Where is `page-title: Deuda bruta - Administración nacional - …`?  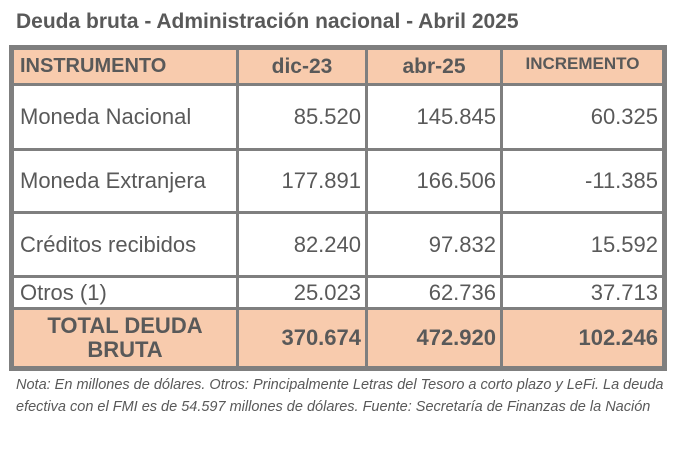 page-title: Deuda bruta - Administración nacional - … is located at coordinates (267, 21).